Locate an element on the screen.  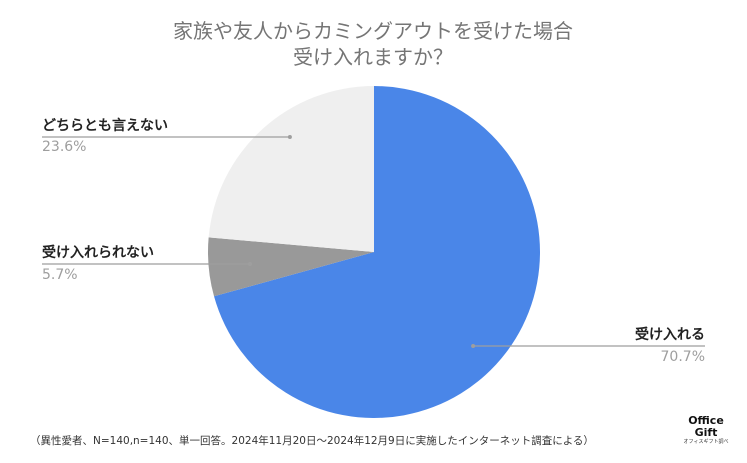
logo-line-1: Office is located at coordinates (706, 420).